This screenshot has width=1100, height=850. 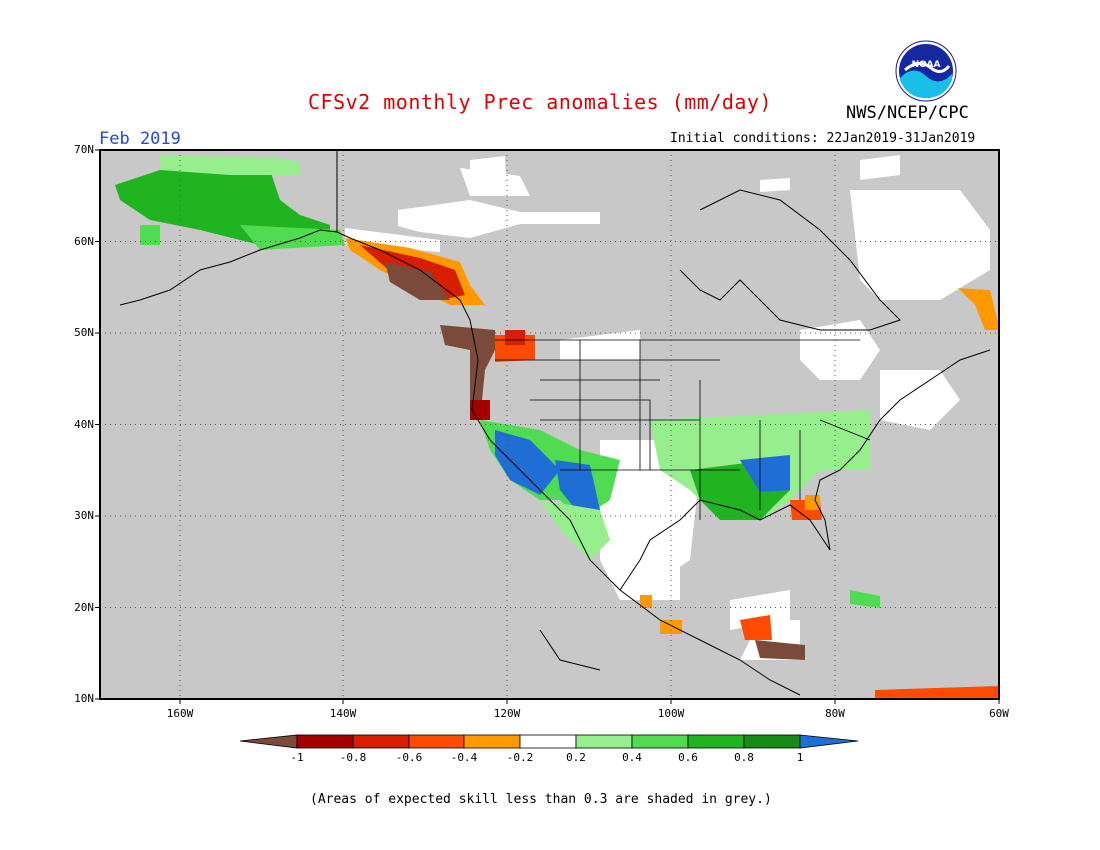 What do you see at coordinates (632, 757) in the screenshot?
I see `legend-label: 0.4` at bounding box center [632, 757].